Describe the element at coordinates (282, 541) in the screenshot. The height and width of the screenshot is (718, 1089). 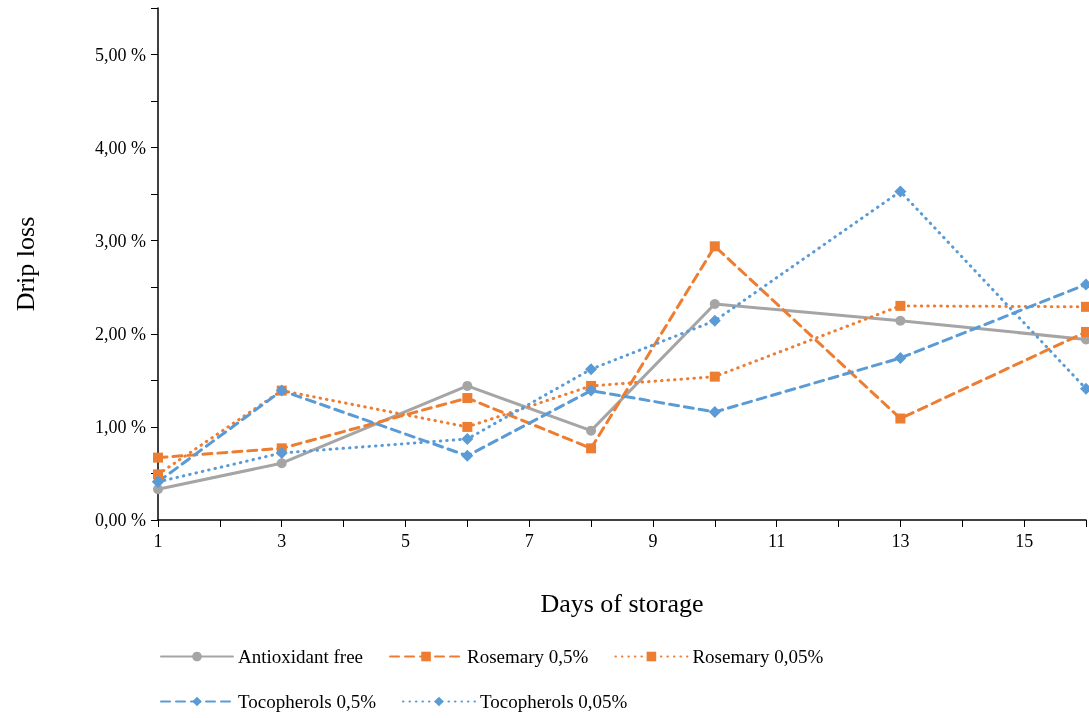
I see `x-tick-label: 3` at that location.